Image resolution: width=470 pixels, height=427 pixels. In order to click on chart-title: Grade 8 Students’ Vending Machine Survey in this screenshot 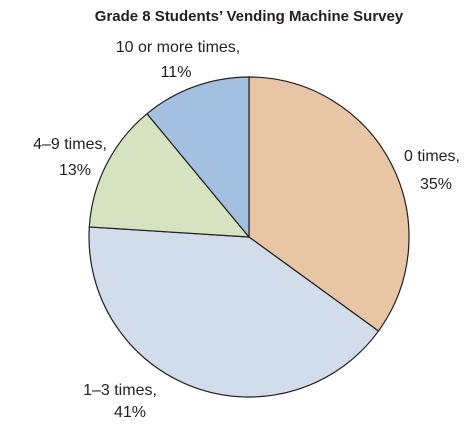, I will do `click(249, 16)`.